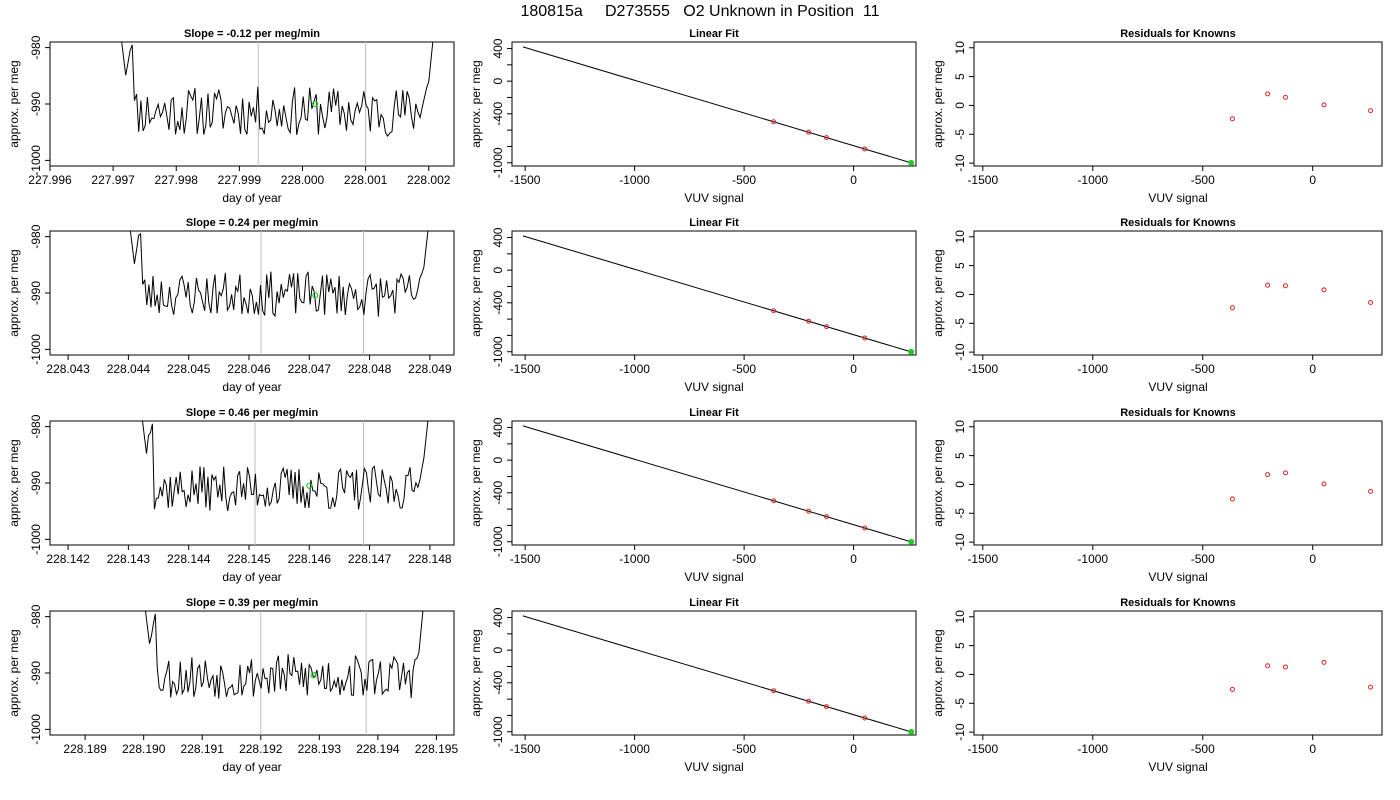 The image size is (1400, 800). What do you see at coordinates (240, 180) in the screenshot?
I see `x-tick-label: 227.999` at bounding box center [240, 180].